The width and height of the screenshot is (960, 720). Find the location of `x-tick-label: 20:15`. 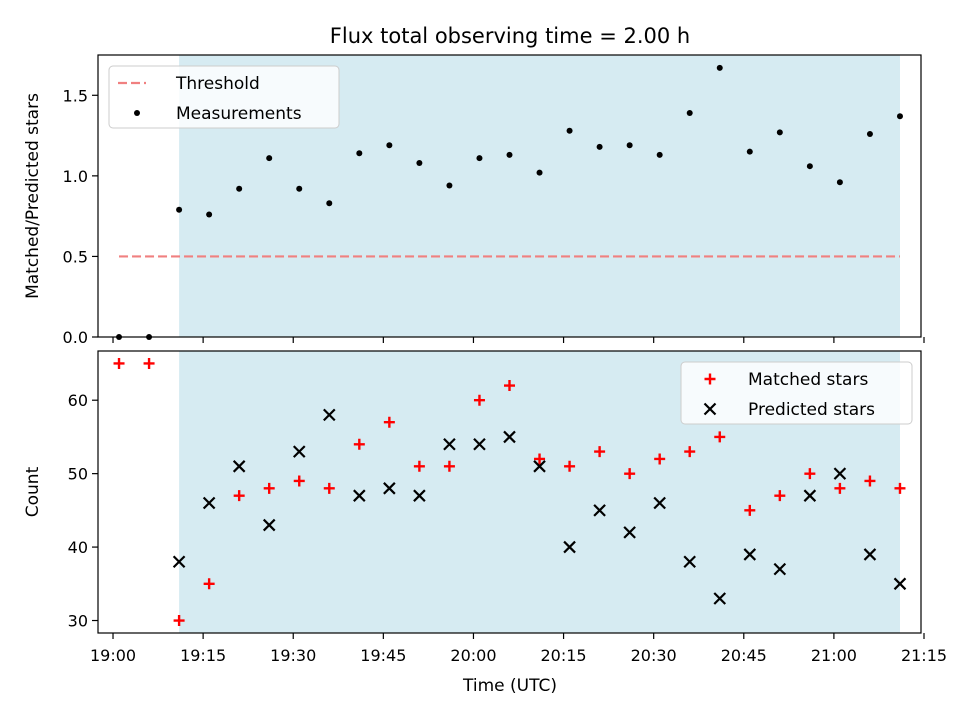

x-tick-label: 20:15 is located at coordinates (564, 655).